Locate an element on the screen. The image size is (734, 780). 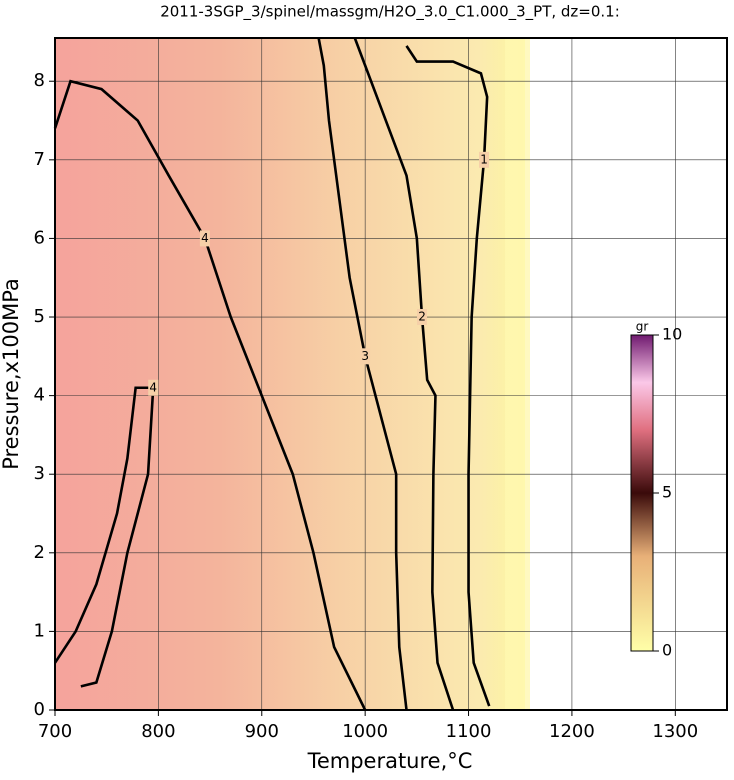
y-tick-label: 7 is located at coordinates (39, 159).